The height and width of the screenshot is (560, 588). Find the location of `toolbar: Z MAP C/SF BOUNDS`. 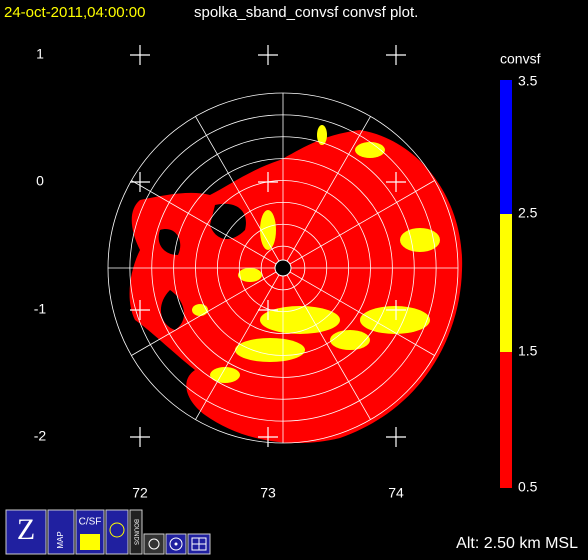

toolbar: Z MAP C/SF BOUNDS is located at coordinates (108, 532).